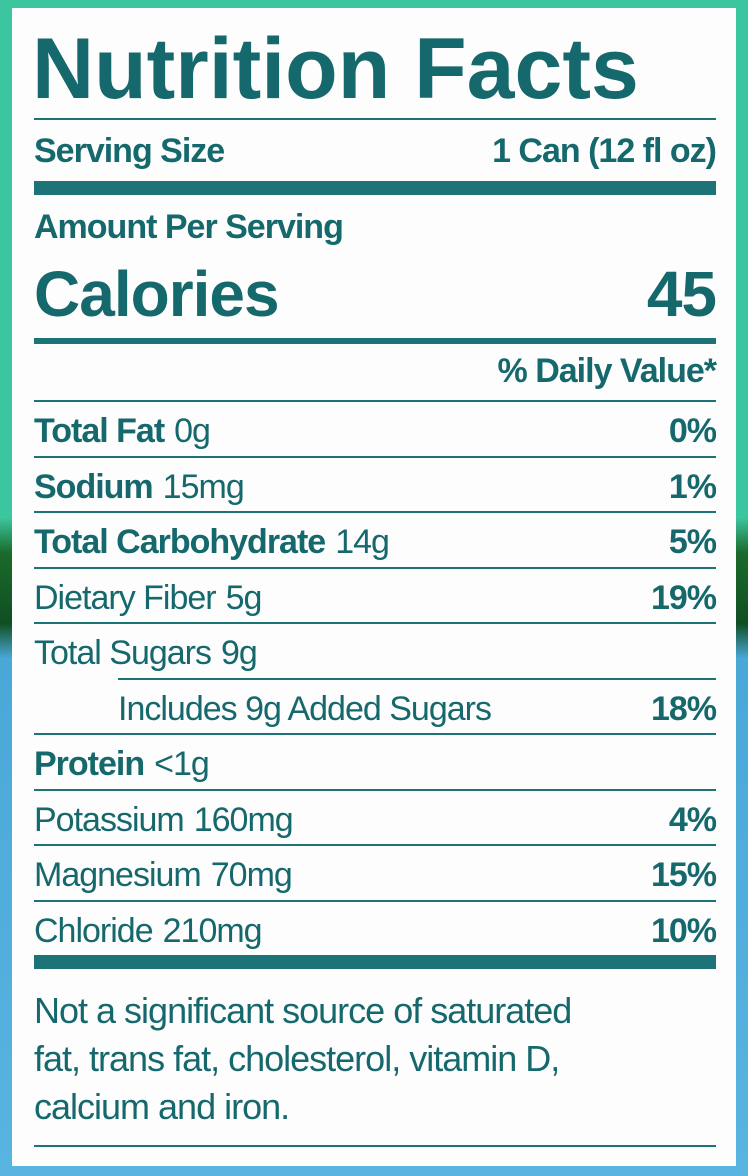  What do you see at coordinates (182, 764) in the screenshot?
I see `nutrient-amount: <1g` at bounding box center [182, 764].